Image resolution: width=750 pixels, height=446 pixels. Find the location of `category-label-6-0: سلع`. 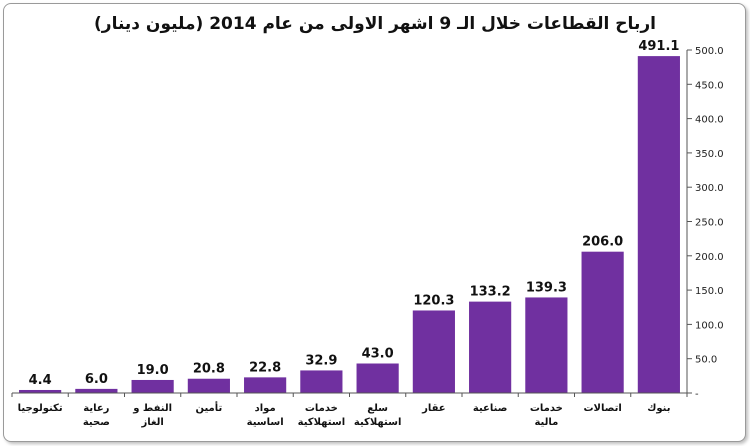

category-label-6-0: سلع is located at coordinates (377, 408).